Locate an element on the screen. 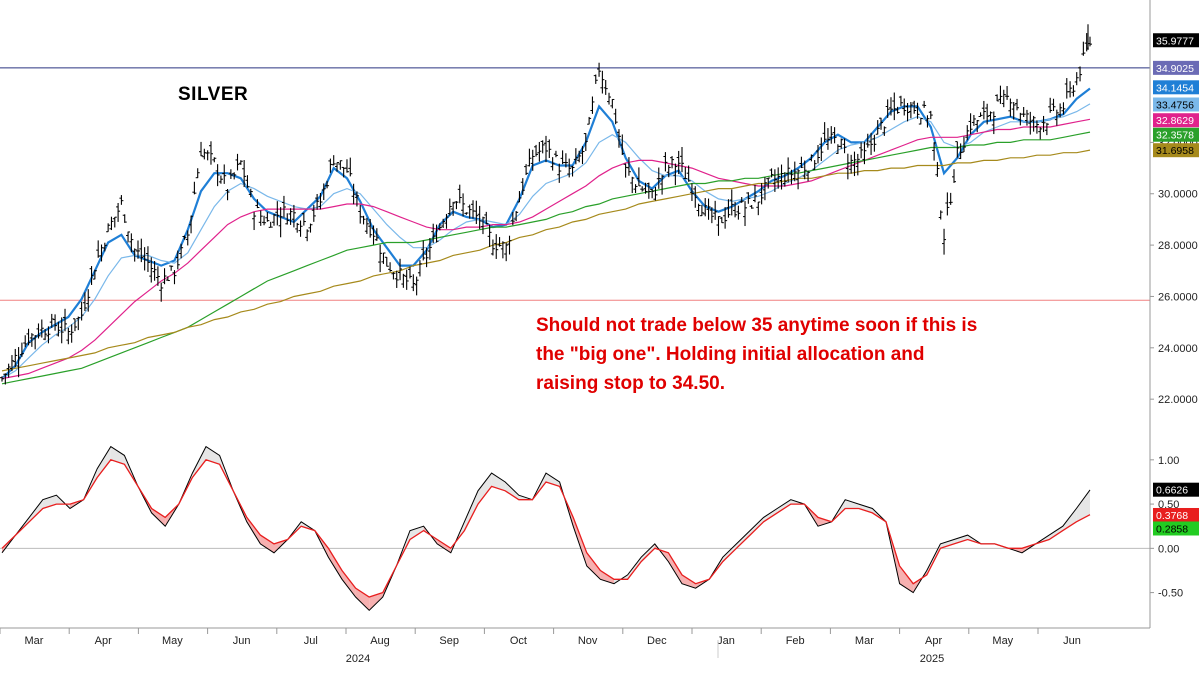 This screenshot has height=675, width=1200. osc-y-tick-label: -0.50 is located at coordinates (1170, 594).